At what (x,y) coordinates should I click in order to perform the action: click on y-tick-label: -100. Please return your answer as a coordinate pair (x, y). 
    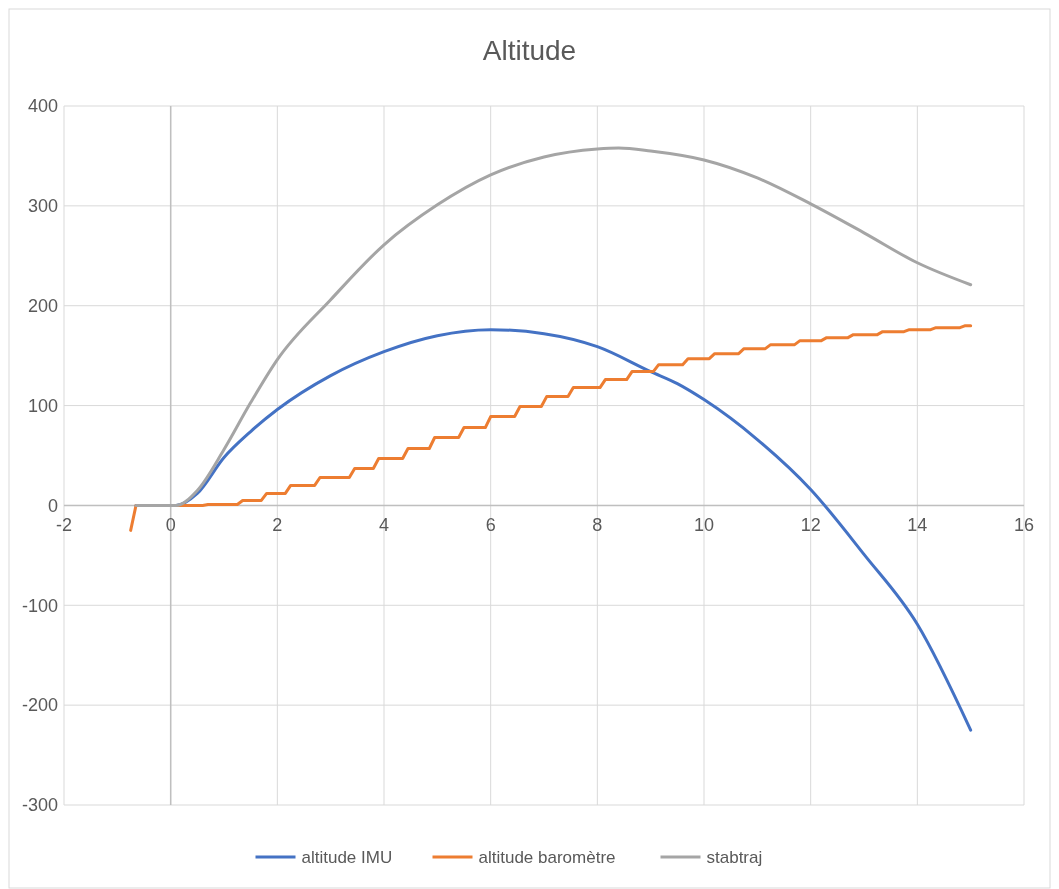
    Looking at the image, I should click on (39, 605).